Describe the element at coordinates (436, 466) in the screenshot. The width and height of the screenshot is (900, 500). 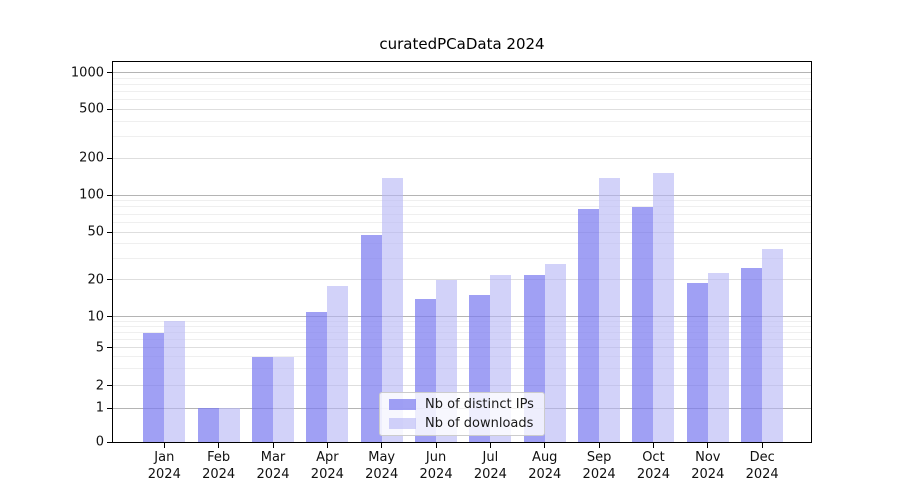
I see `x-tick-label-jun: Jun 2024` at that location.